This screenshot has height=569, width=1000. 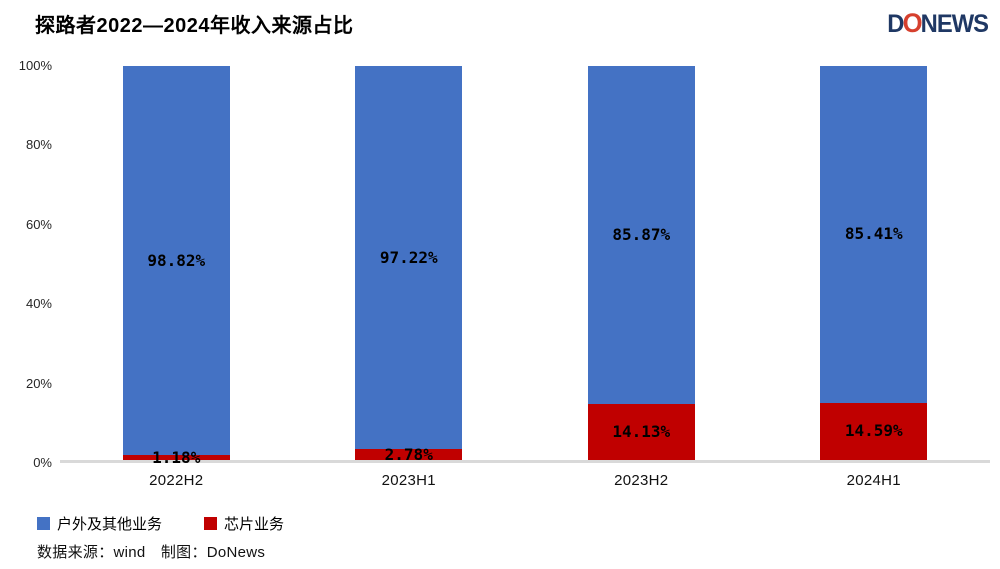 I want to click on logo-o-swirl-icon: O, so click(x=912, y=23).